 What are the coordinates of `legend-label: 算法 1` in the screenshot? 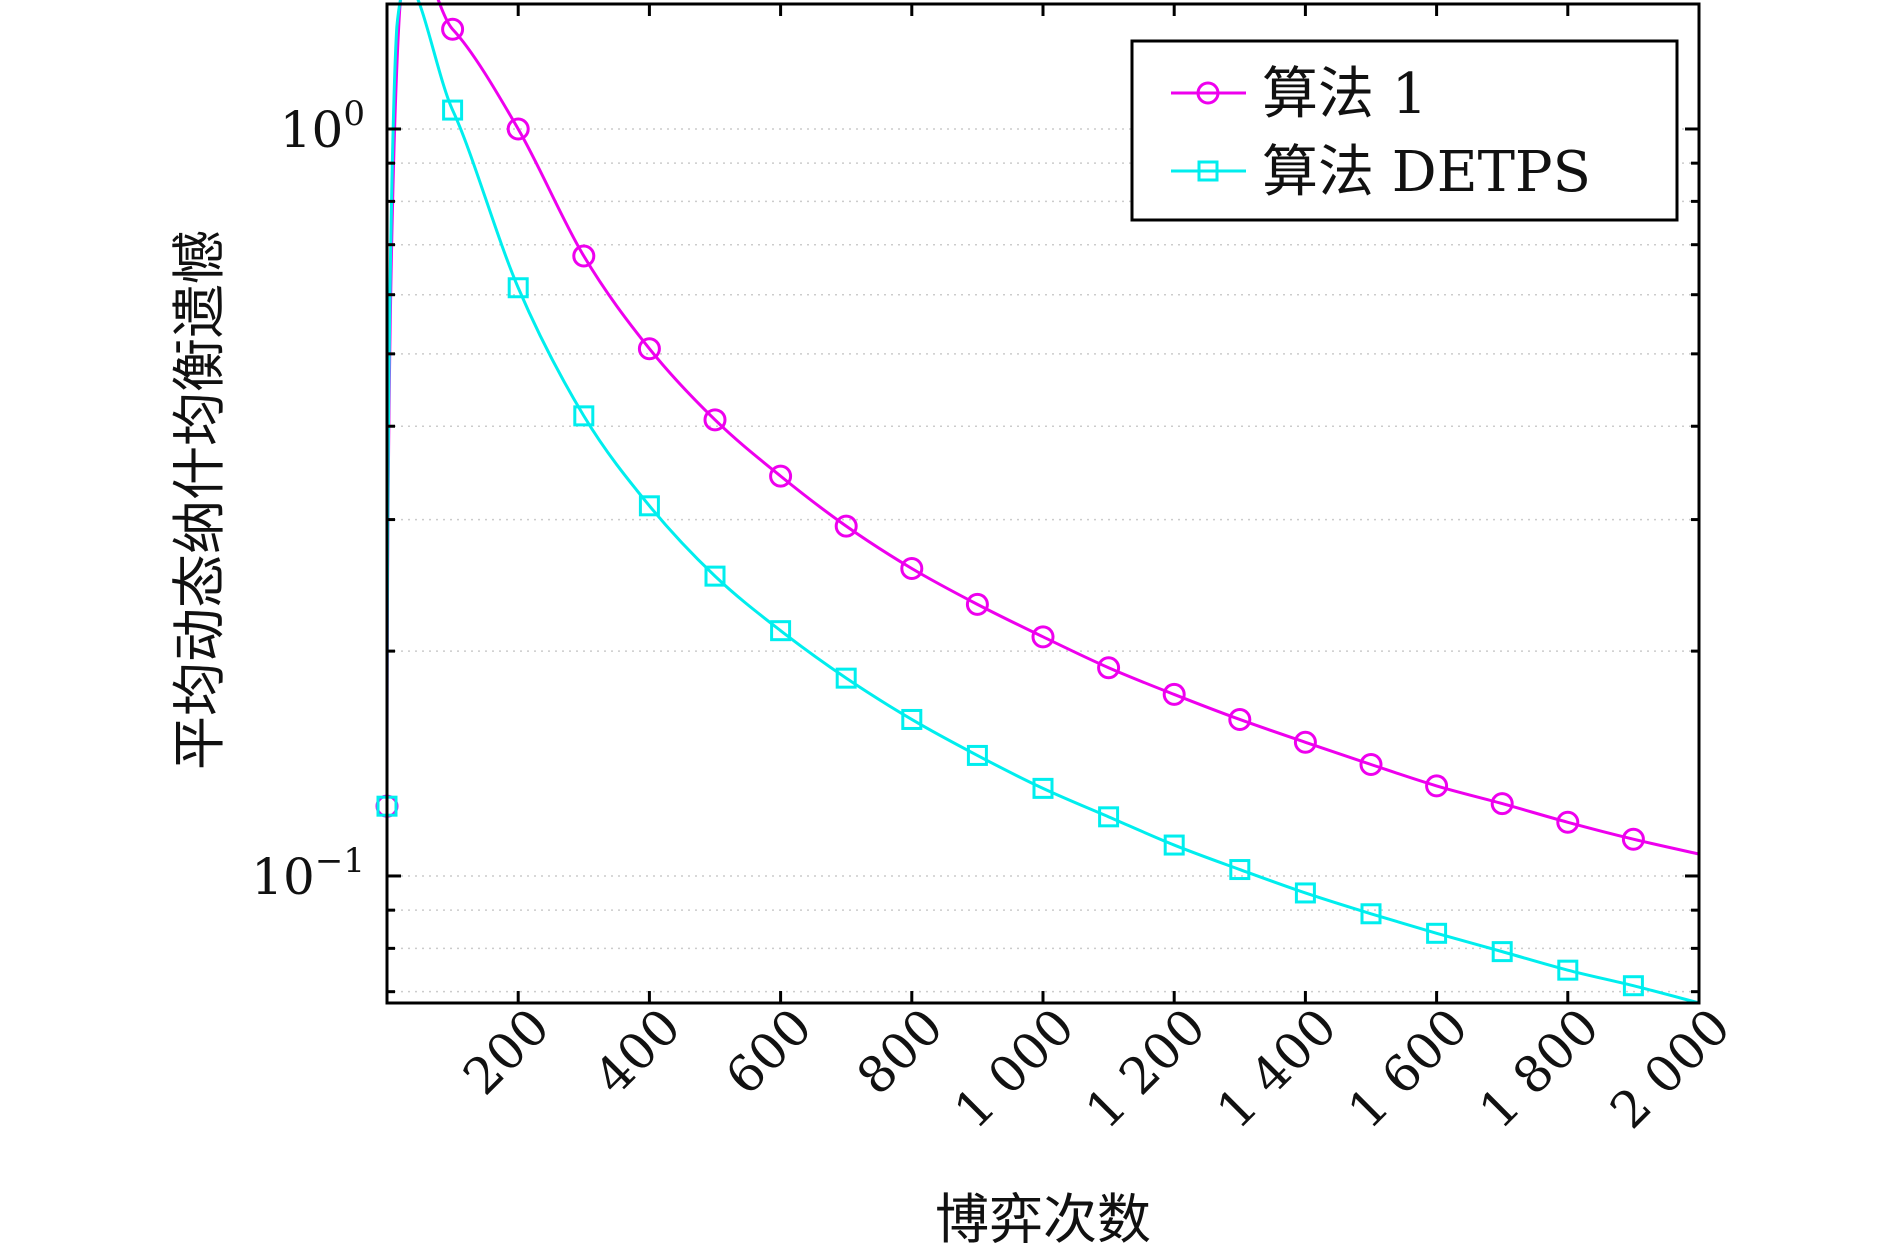 It's located at (1344, 94).